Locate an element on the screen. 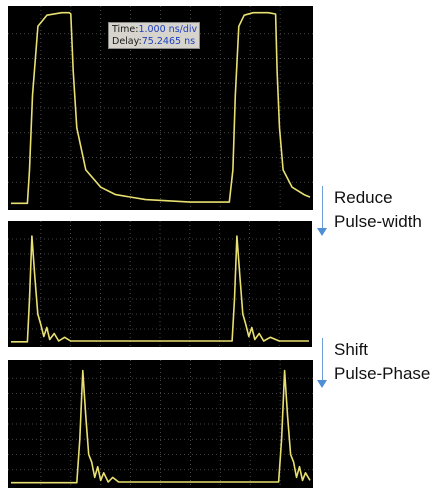 The width and height of the screenshot is (445, 492). delay-readout: Delay:75.2465 ns is located at coordinates (154, 41).